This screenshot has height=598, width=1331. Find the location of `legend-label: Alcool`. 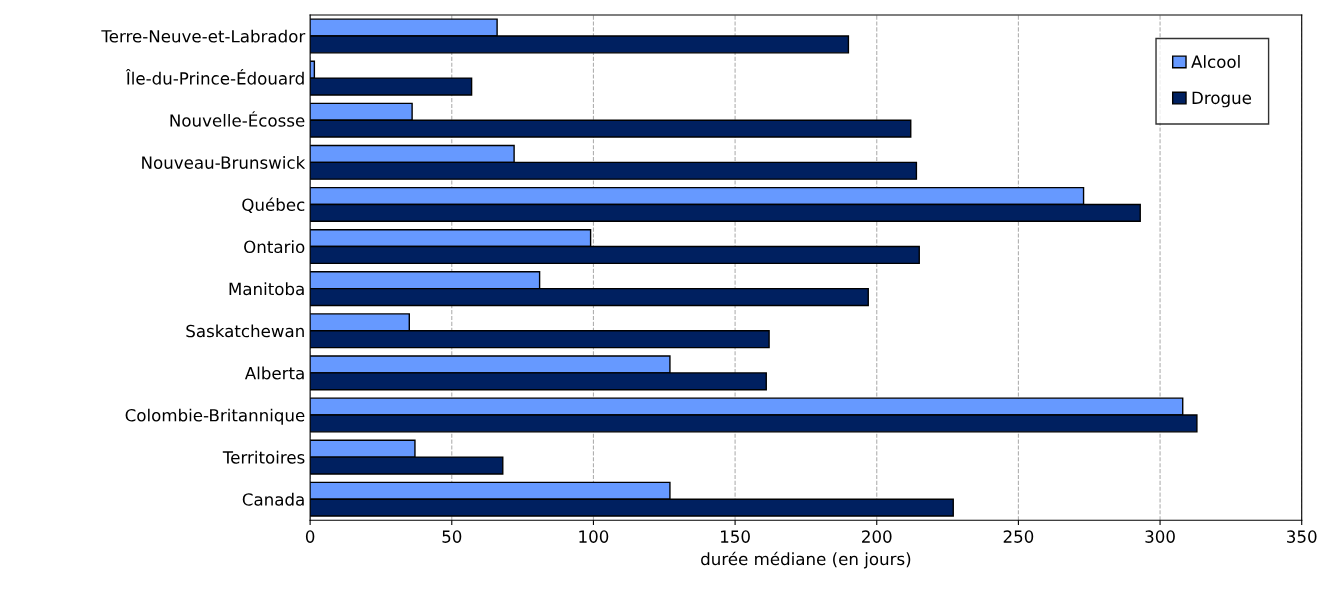

legend-label: Alcool is located at coordinates (1215, 62).